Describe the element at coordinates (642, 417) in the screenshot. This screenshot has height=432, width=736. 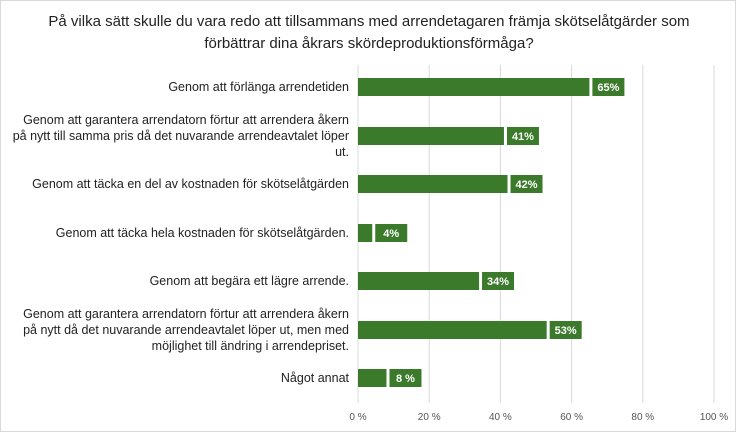
I see `x-tick-label: 80 %` at that location.